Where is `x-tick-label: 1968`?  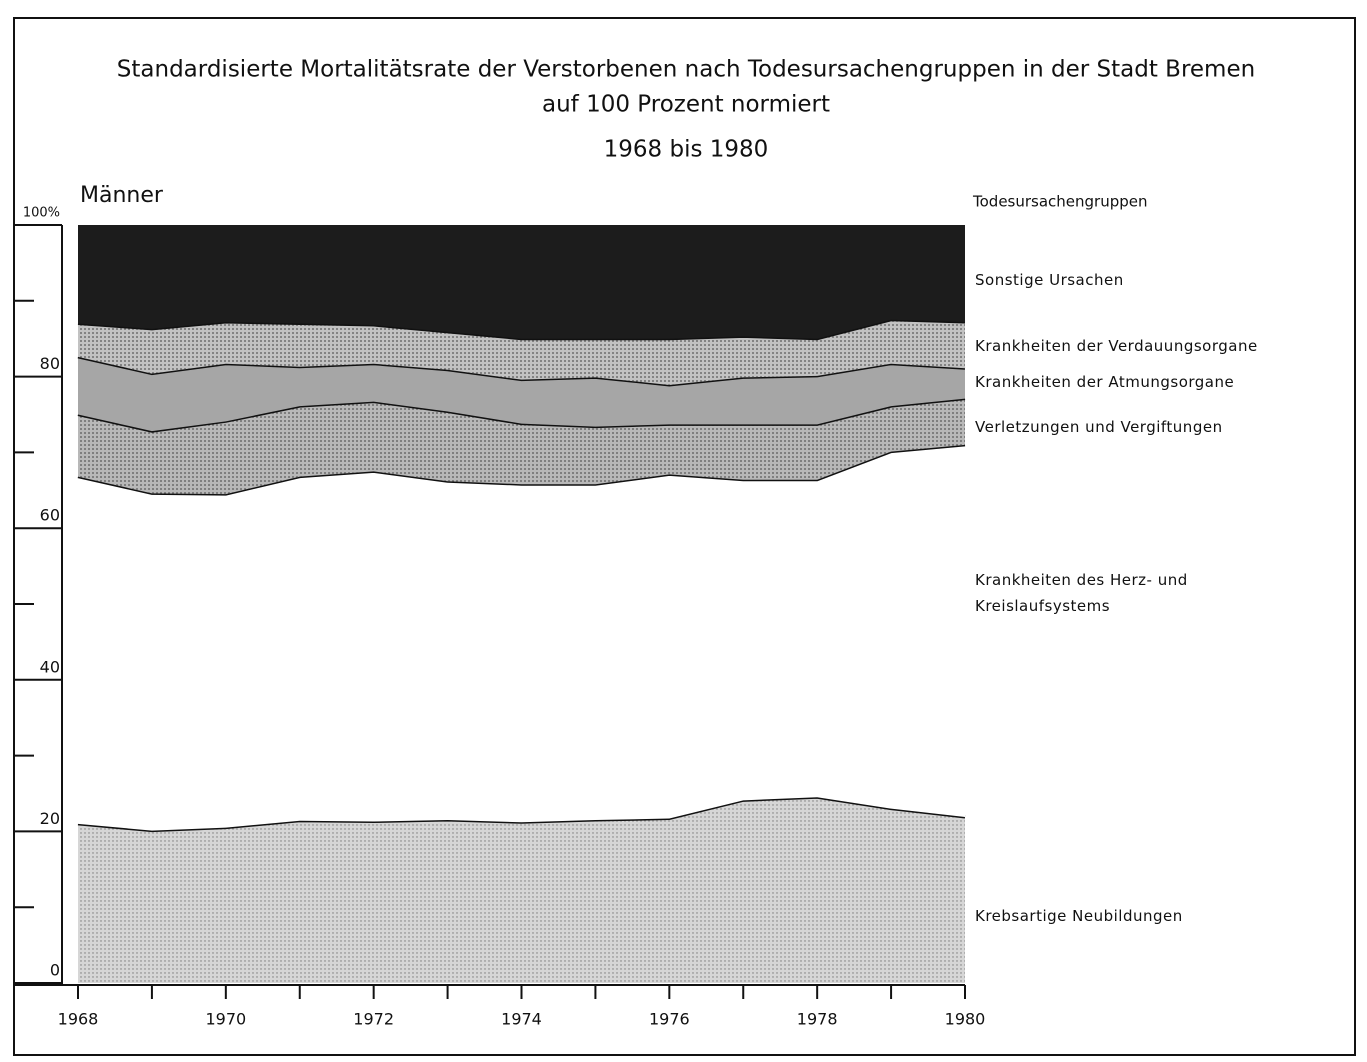
x-tick-label: 1968 is located at coordinates (78, 1019).